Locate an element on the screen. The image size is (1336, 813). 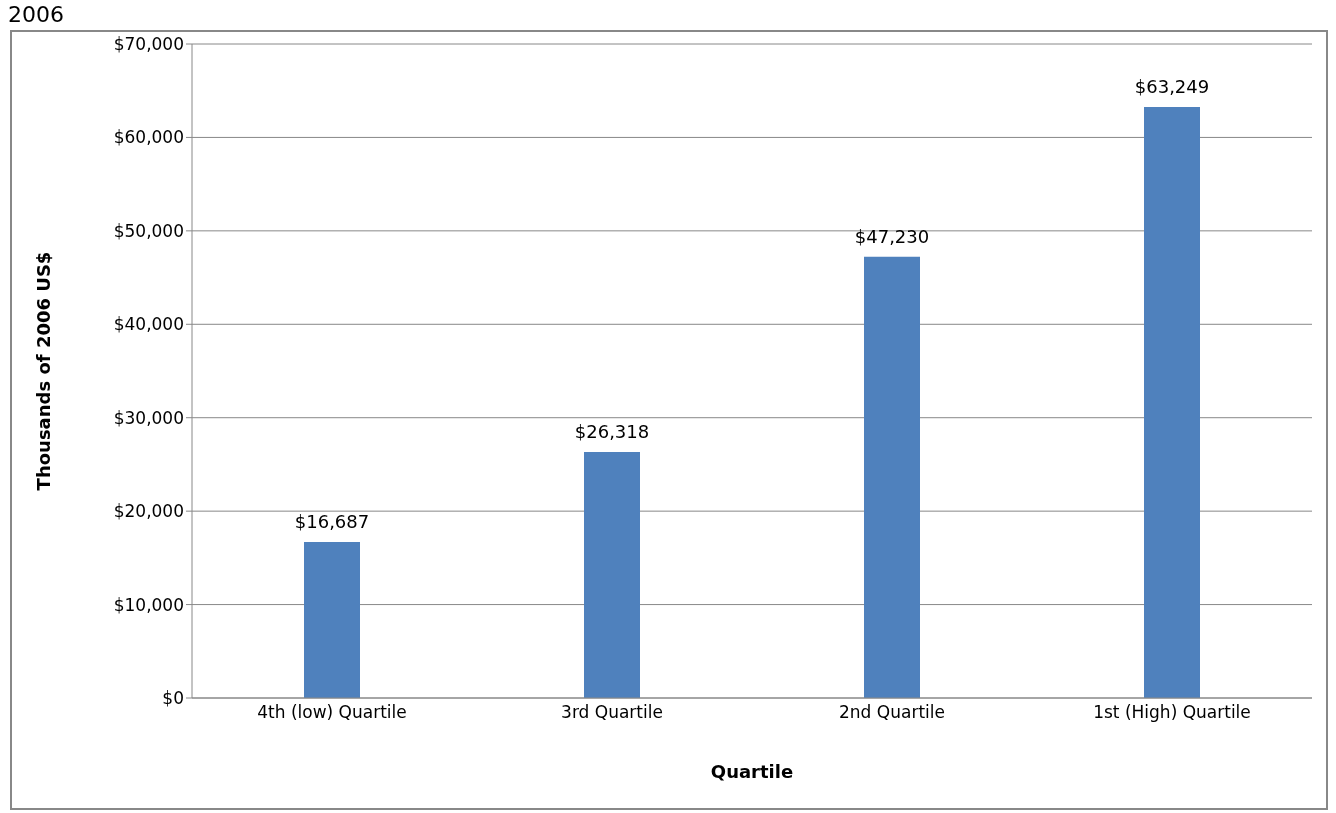
y-tick-label: $10,000 is located at coordinates (148, 604).